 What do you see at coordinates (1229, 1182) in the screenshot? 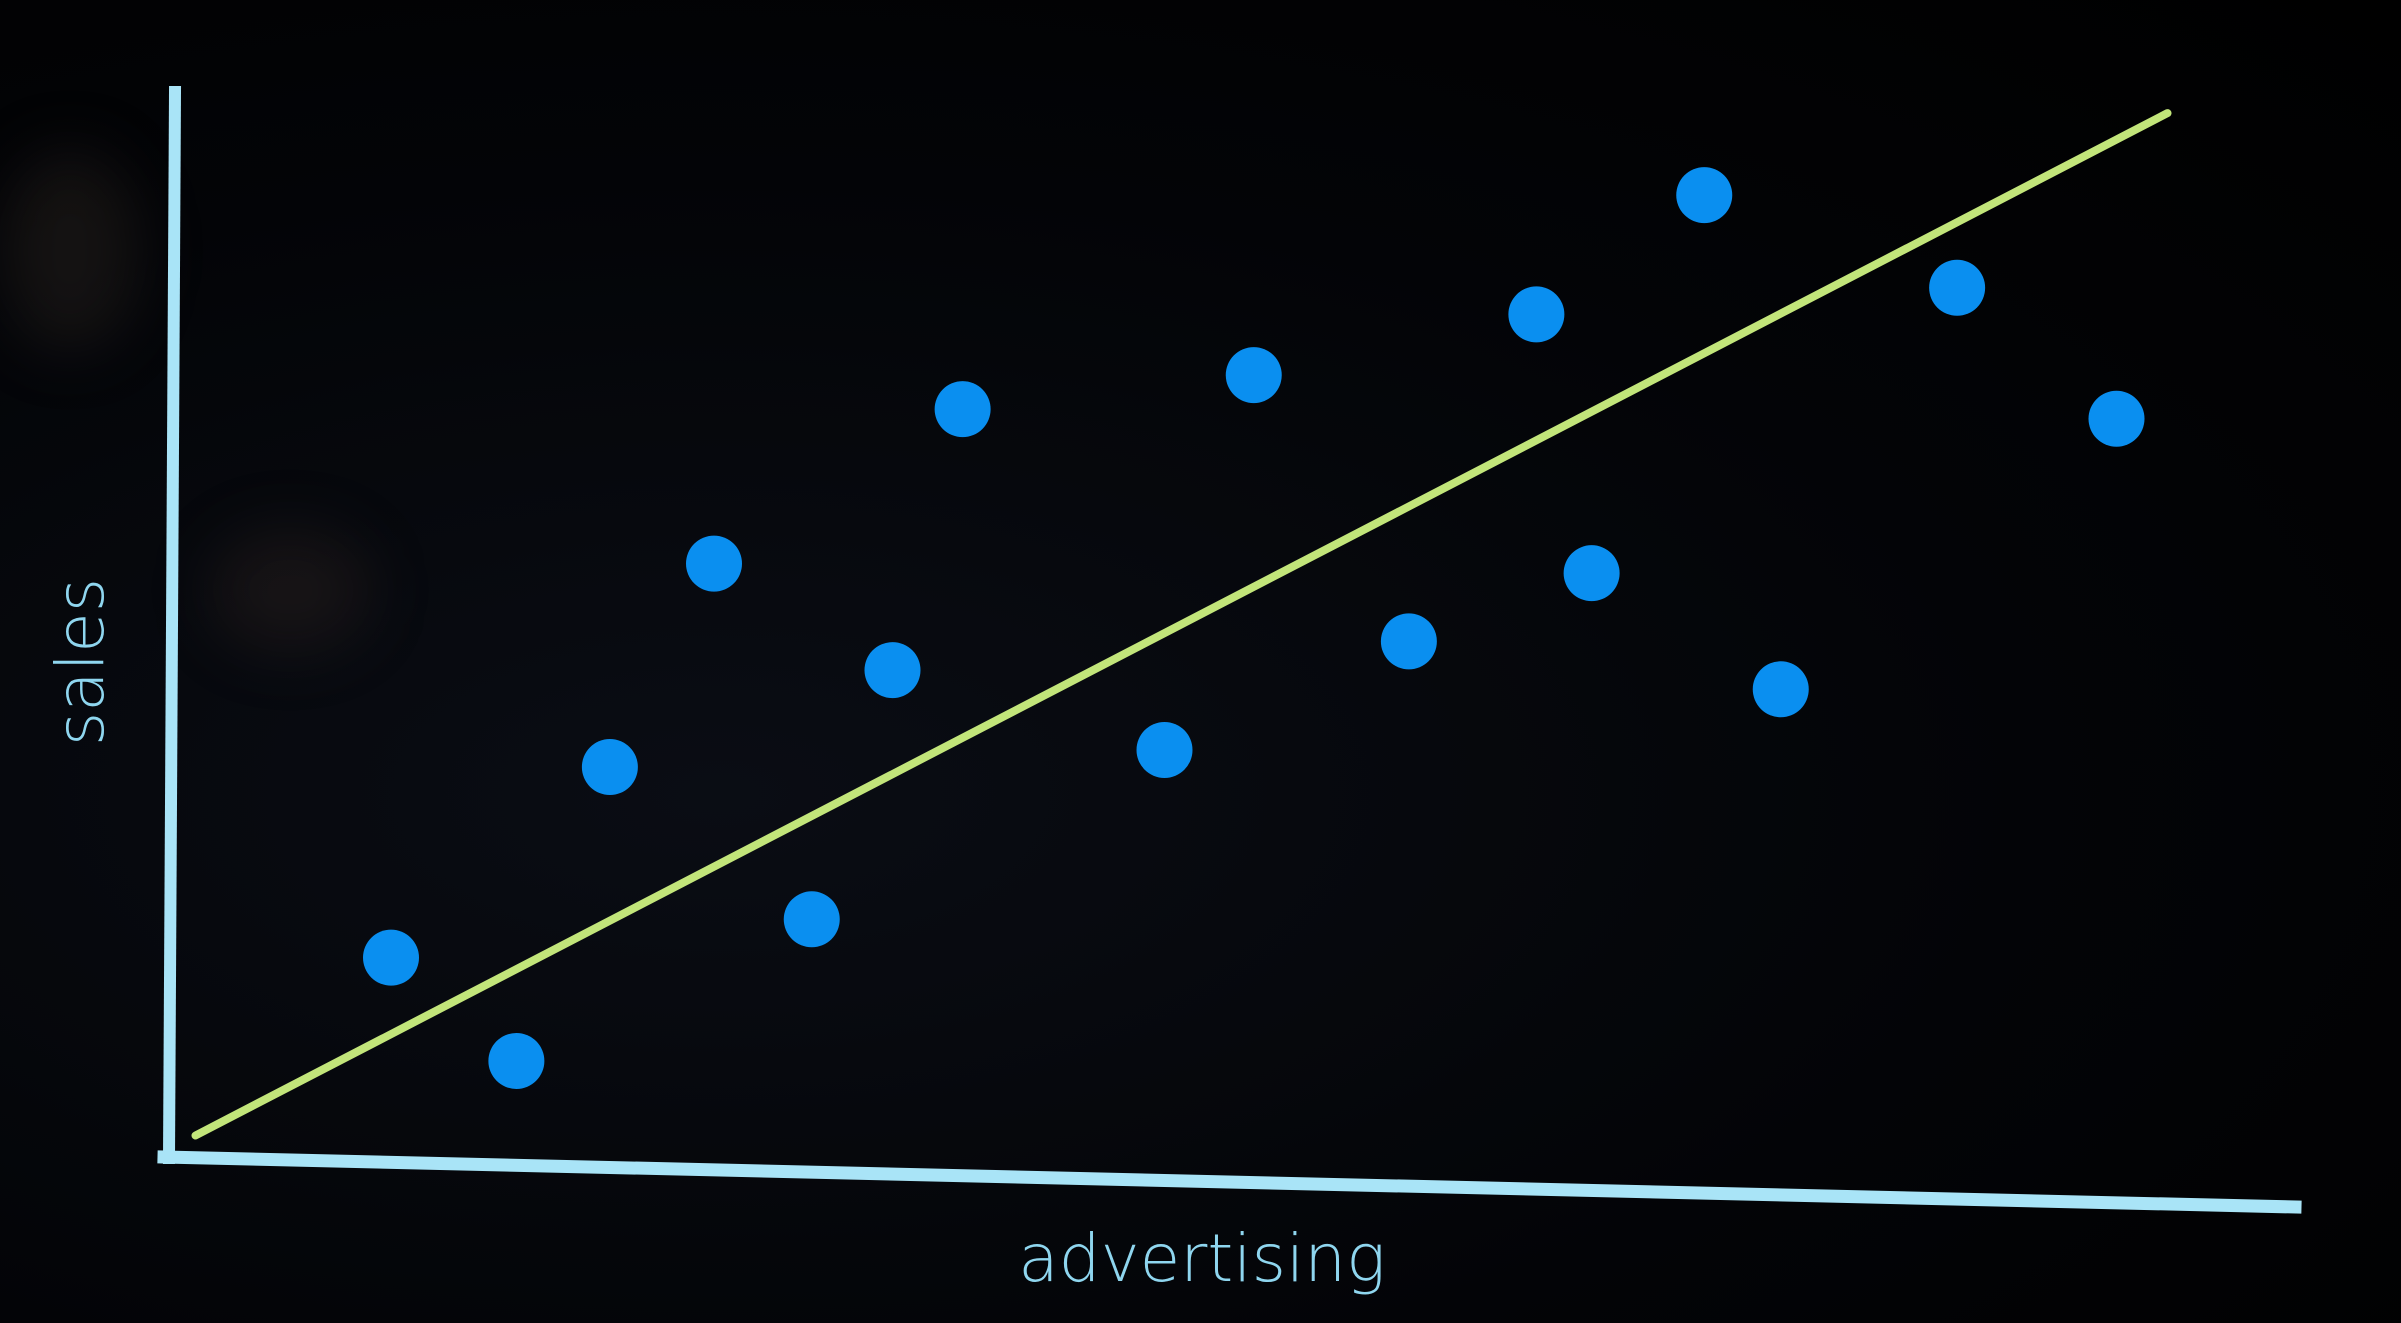
I see `x-axis-line` at bounding box center [1229, 1182].